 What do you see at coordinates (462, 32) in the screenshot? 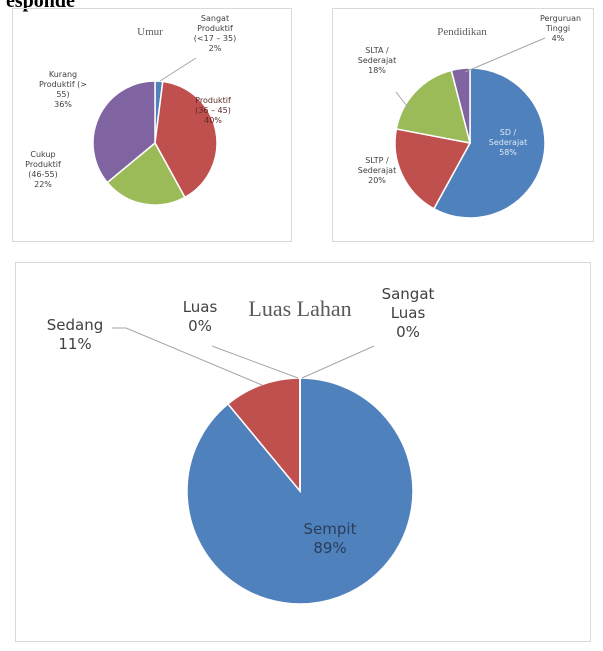
I see `chart-title: Pendidikan` at bounding box center [462, 32].